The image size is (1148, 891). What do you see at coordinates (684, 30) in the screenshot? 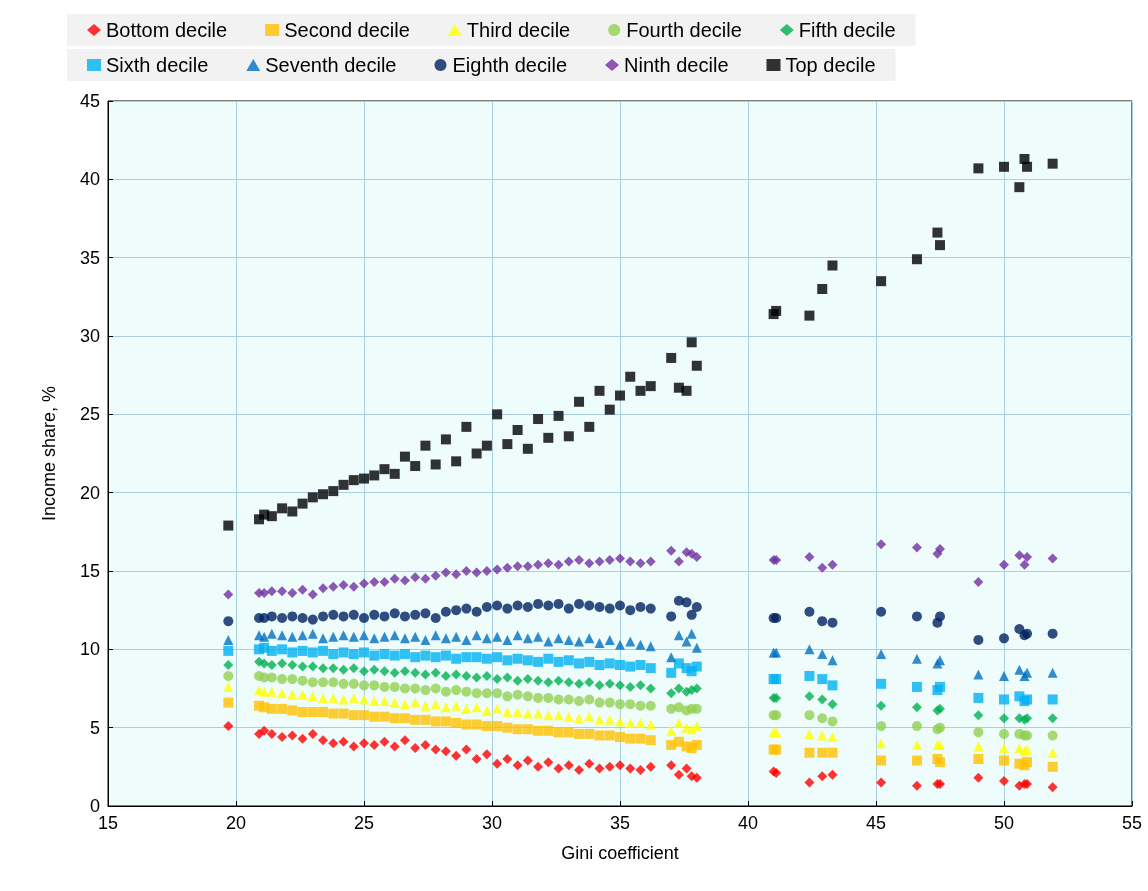
I see `legend-label: Fourth decile` at bounding box center [684, 30].